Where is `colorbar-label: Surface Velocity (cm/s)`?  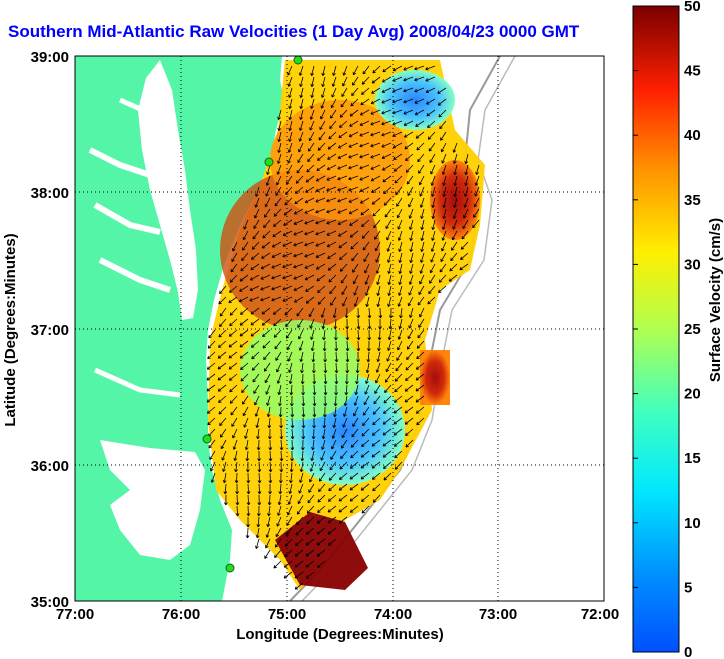 colorbar-label: Surface Velocity (cm/s) is located at coordinates (715, 300).